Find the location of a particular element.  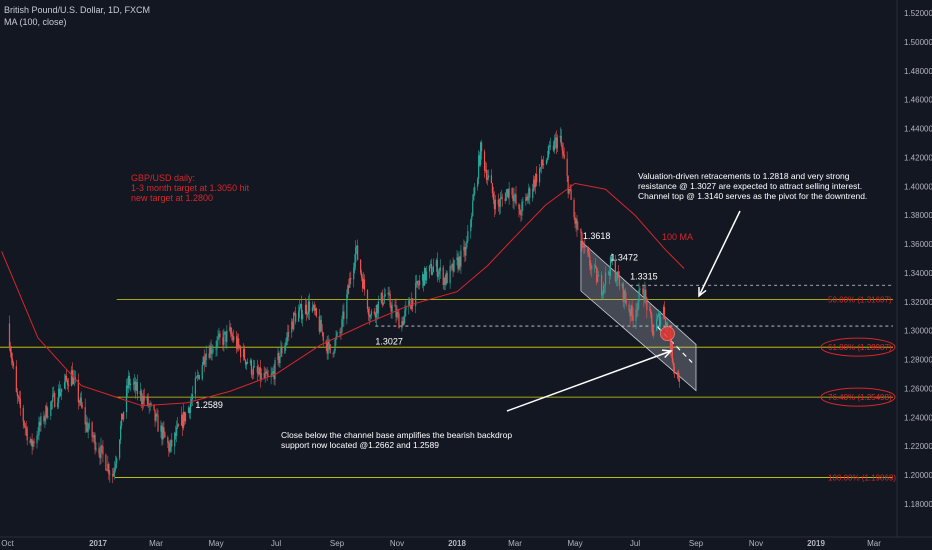

arrow-up is located at coordinates (589, 381).